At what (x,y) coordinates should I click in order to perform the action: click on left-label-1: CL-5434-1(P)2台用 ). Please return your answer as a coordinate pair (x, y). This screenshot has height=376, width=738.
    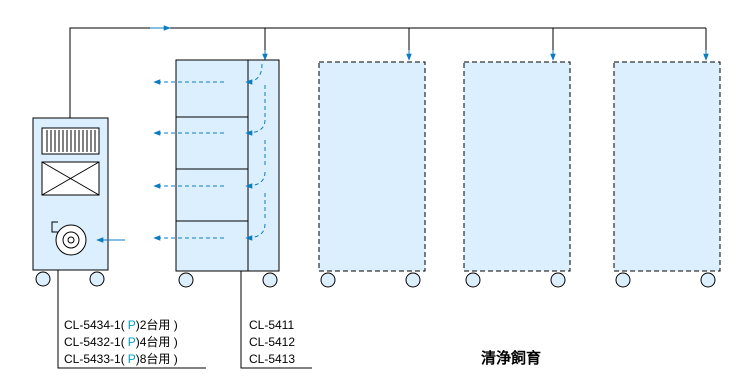
    Looking at the image, I should click on (121, 324).